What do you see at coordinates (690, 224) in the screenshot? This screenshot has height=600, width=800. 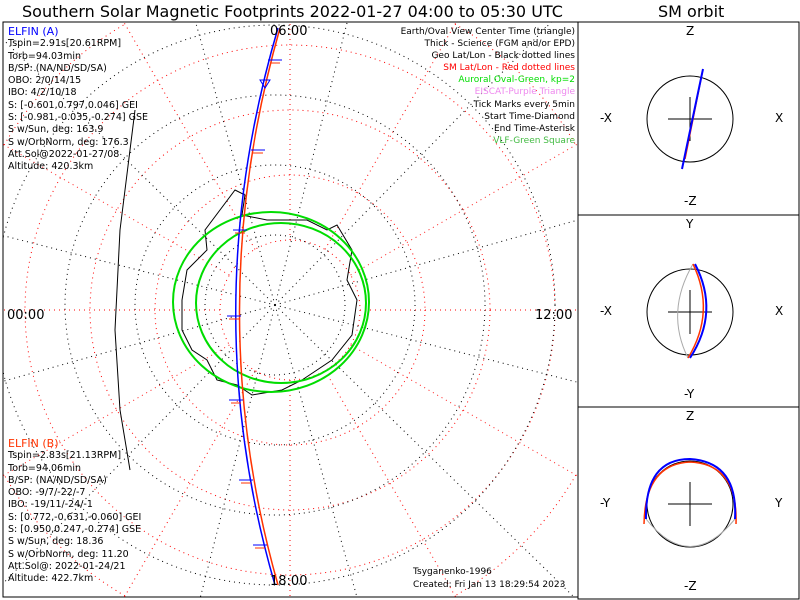 I see `orbit-axis-label-top: Y` at bounding box center [690, 224].